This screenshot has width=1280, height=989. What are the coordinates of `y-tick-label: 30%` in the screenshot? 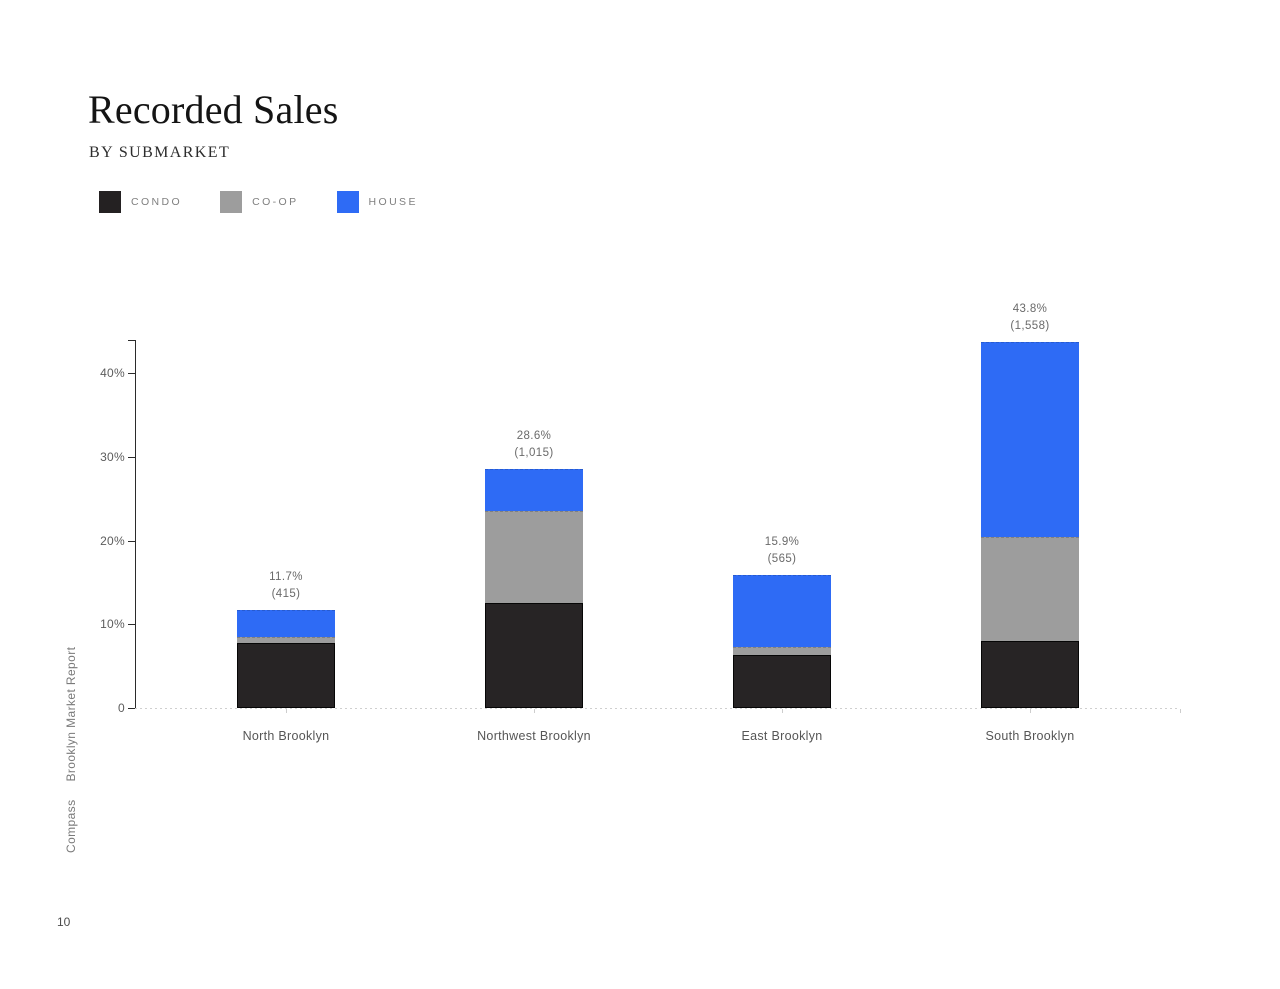 It's located at (112, 457).